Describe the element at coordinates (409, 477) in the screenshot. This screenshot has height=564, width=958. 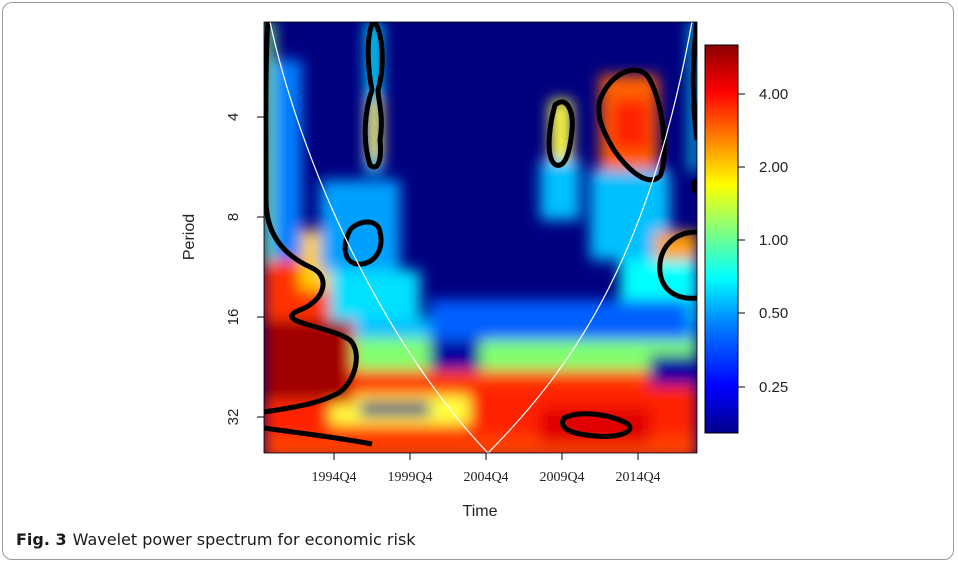
I see `x-tick-label: 1999Q4` at that location.